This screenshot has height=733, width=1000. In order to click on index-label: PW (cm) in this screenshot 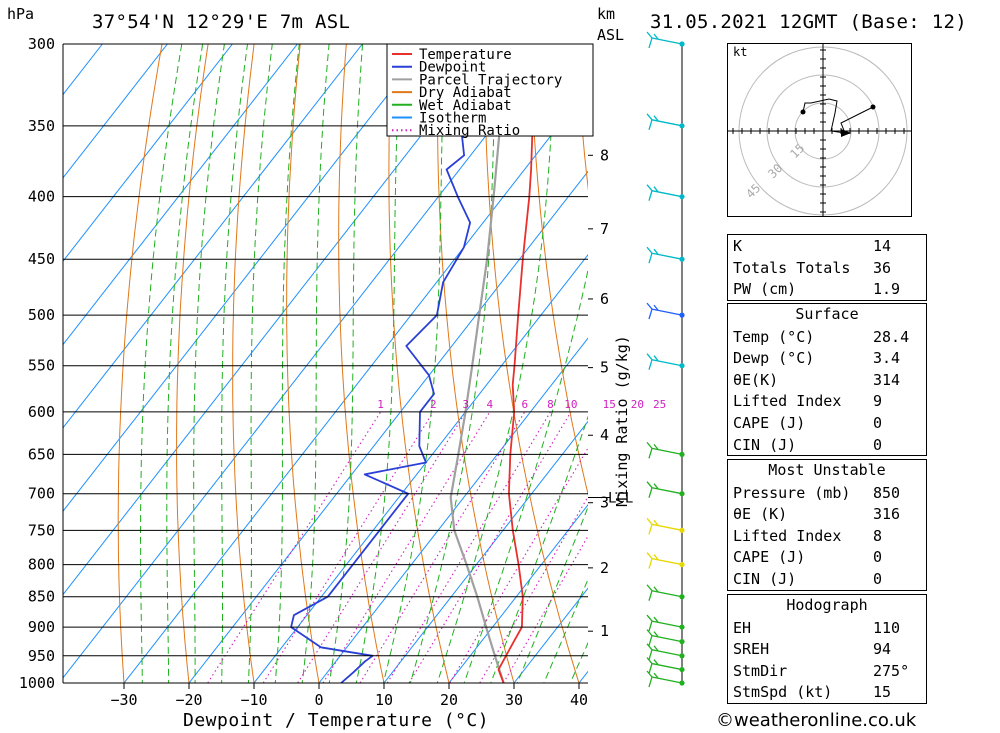, I will do `click(765, 289)`.